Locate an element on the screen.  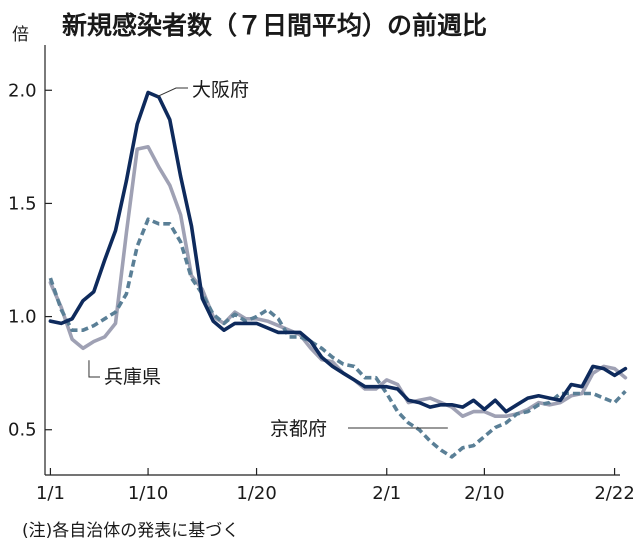
series-label-hyogo: 兵庫県 is located at coordinates (132, 377).